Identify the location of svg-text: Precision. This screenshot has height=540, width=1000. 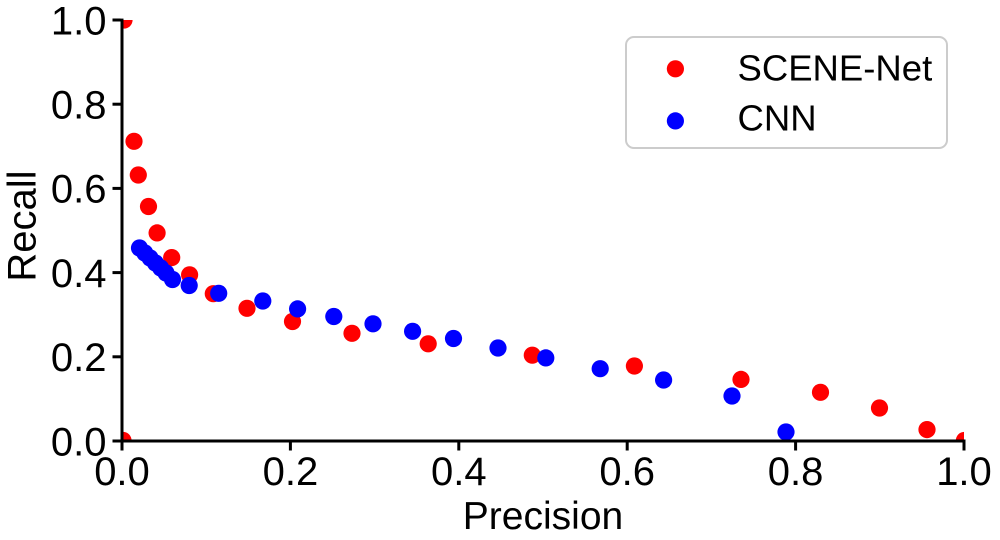
(543, 515).